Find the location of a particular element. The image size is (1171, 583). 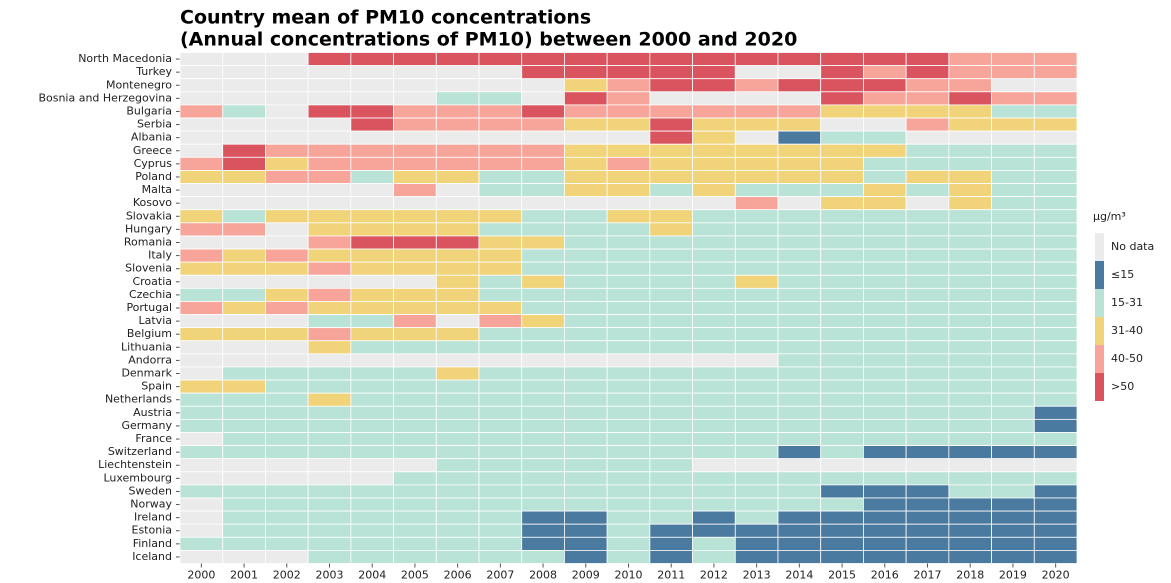

x-tick-label: 2001 is located at coordinates (244, 575).